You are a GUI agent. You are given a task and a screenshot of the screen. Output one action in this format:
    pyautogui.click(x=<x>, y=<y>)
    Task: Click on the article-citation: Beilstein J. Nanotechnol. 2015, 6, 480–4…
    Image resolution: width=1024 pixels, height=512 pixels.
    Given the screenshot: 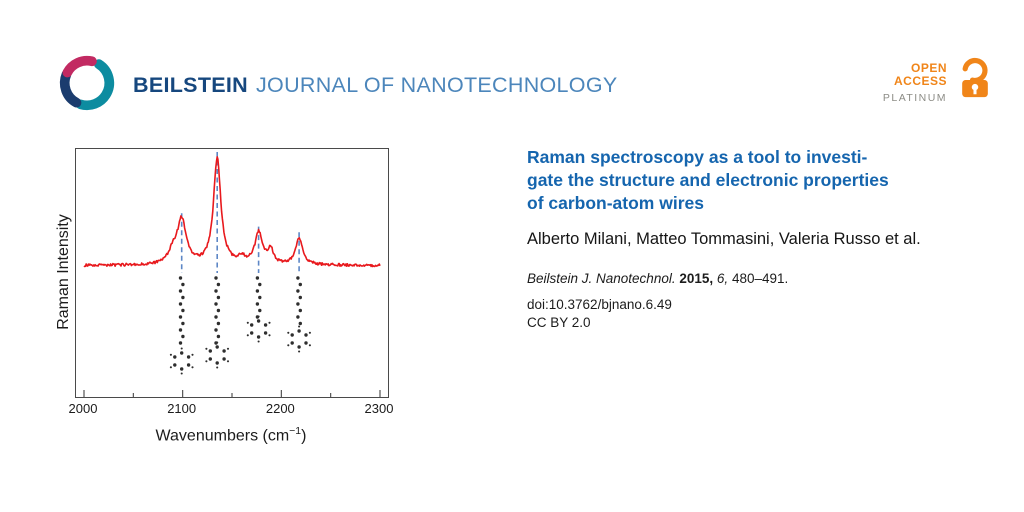 What is the action you would take?
    pyautogui.click(x=753, y=278)
    